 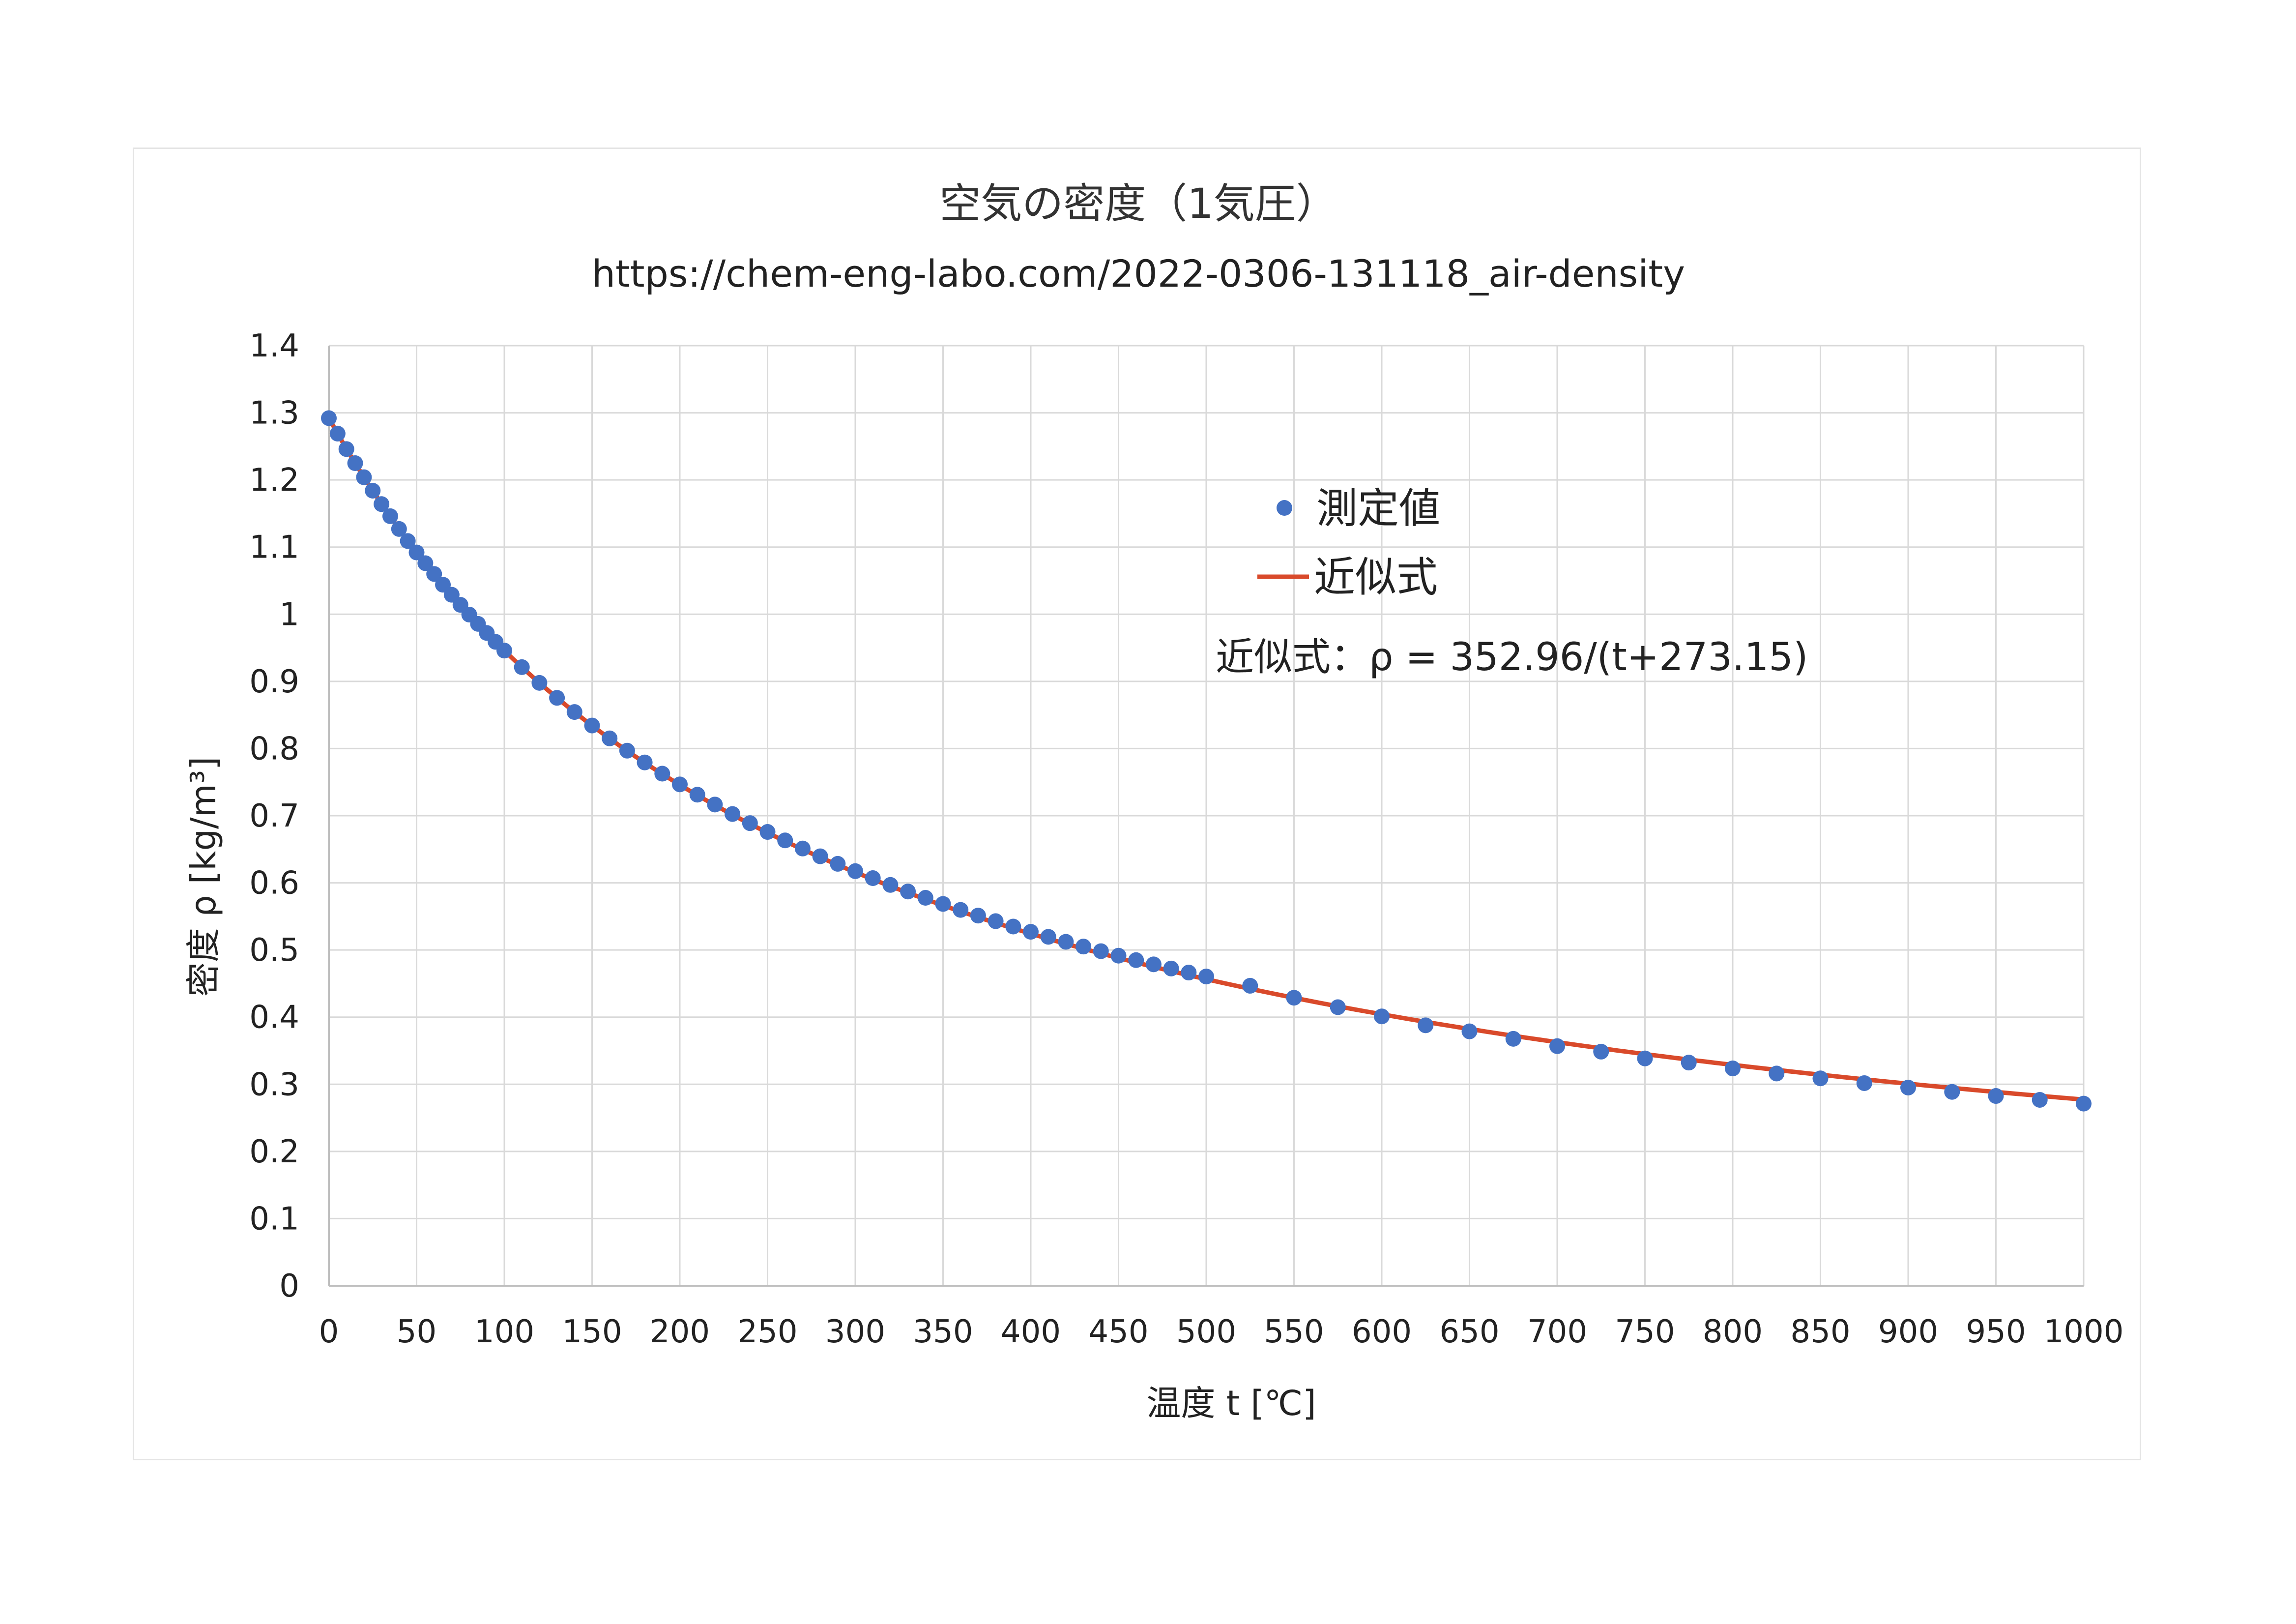 What do you see at coordinates (1382, 1332) in the screenshot?
I see `x-tick-label: 600` at bounding box center [1382, 1332].